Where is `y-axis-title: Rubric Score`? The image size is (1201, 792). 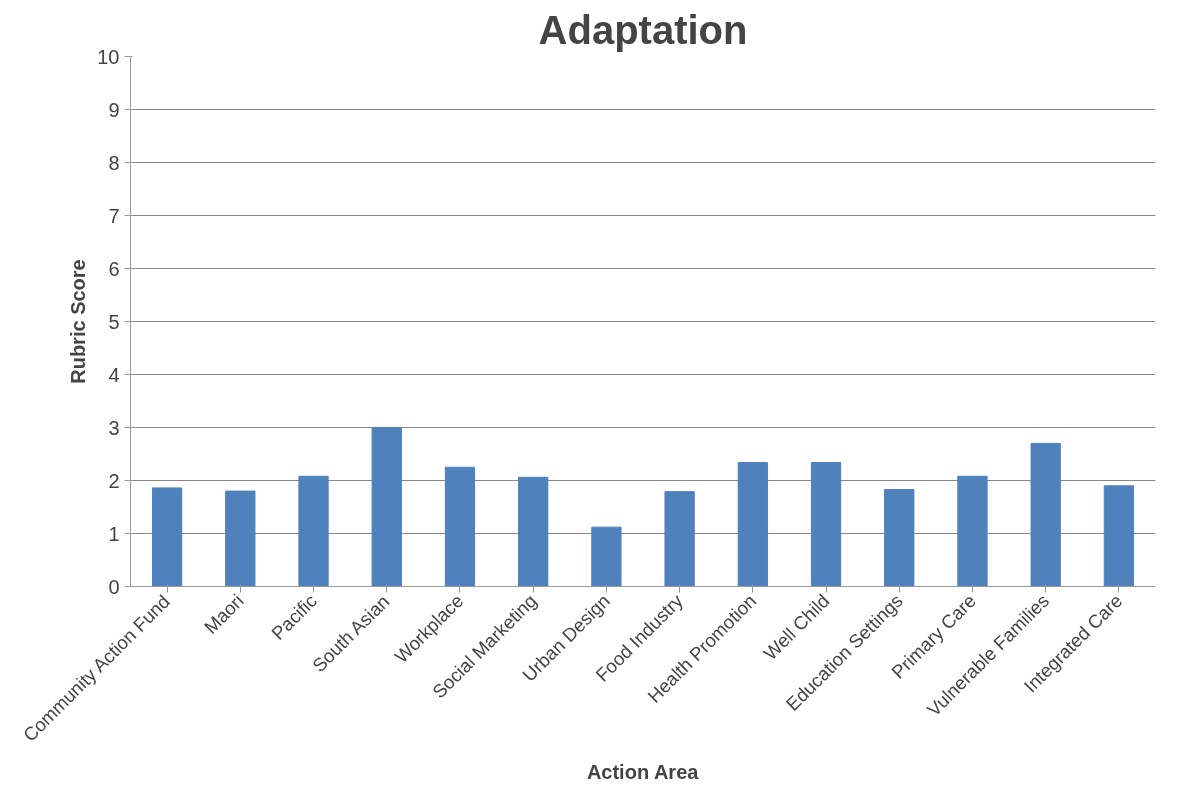 y-axis-title: Rubric Score is located at coordinates (78, 321).